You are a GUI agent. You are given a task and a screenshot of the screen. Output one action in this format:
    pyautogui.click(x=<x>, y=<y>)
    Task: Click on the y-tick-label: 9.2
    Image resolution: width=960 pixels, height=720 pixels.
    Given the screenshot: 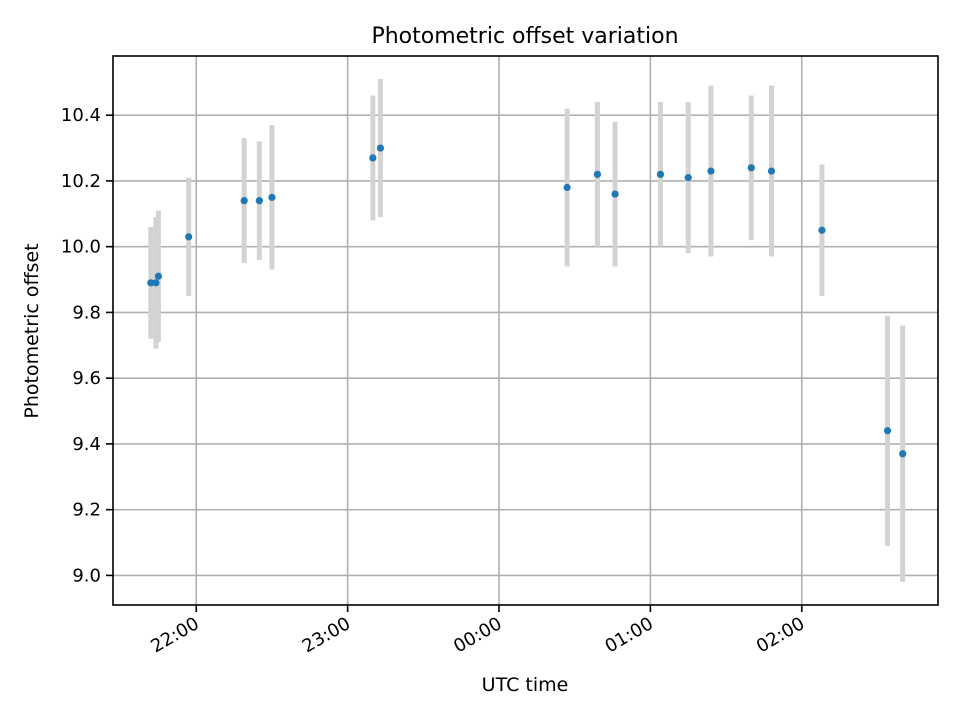 What is the action you would take?
    pyautogui.click(x=86, y=510)
    